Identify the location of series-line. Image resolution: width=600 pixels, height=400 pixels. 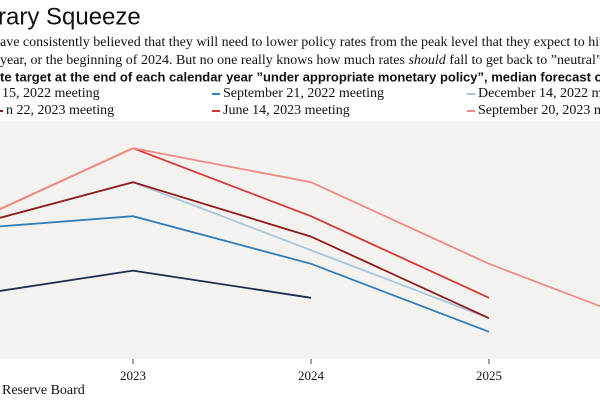
(156, 284).